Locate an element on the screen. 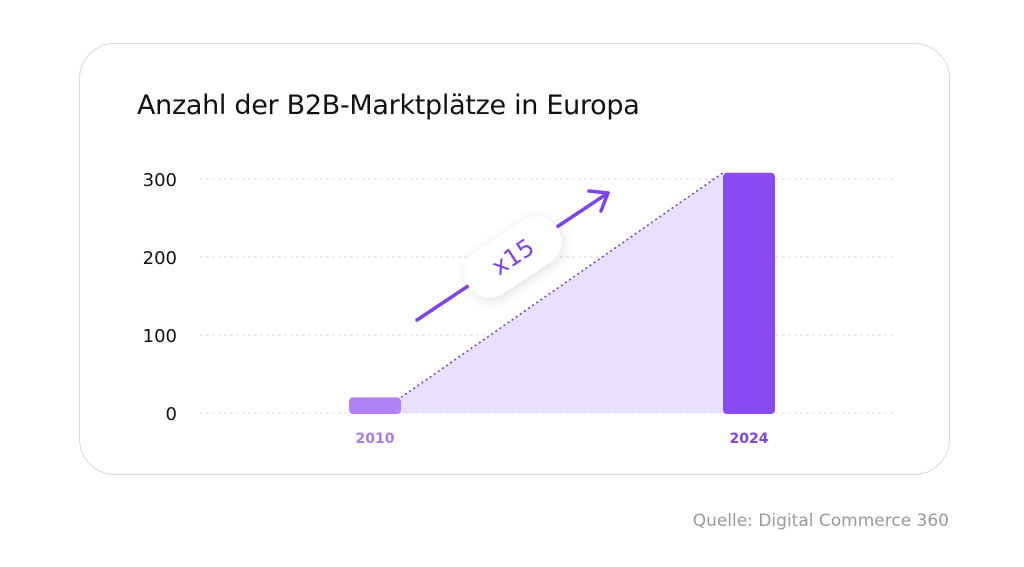 The height and width of the screenshot is (567, 1024). bar-2010 is located at coordinates (375, 405).